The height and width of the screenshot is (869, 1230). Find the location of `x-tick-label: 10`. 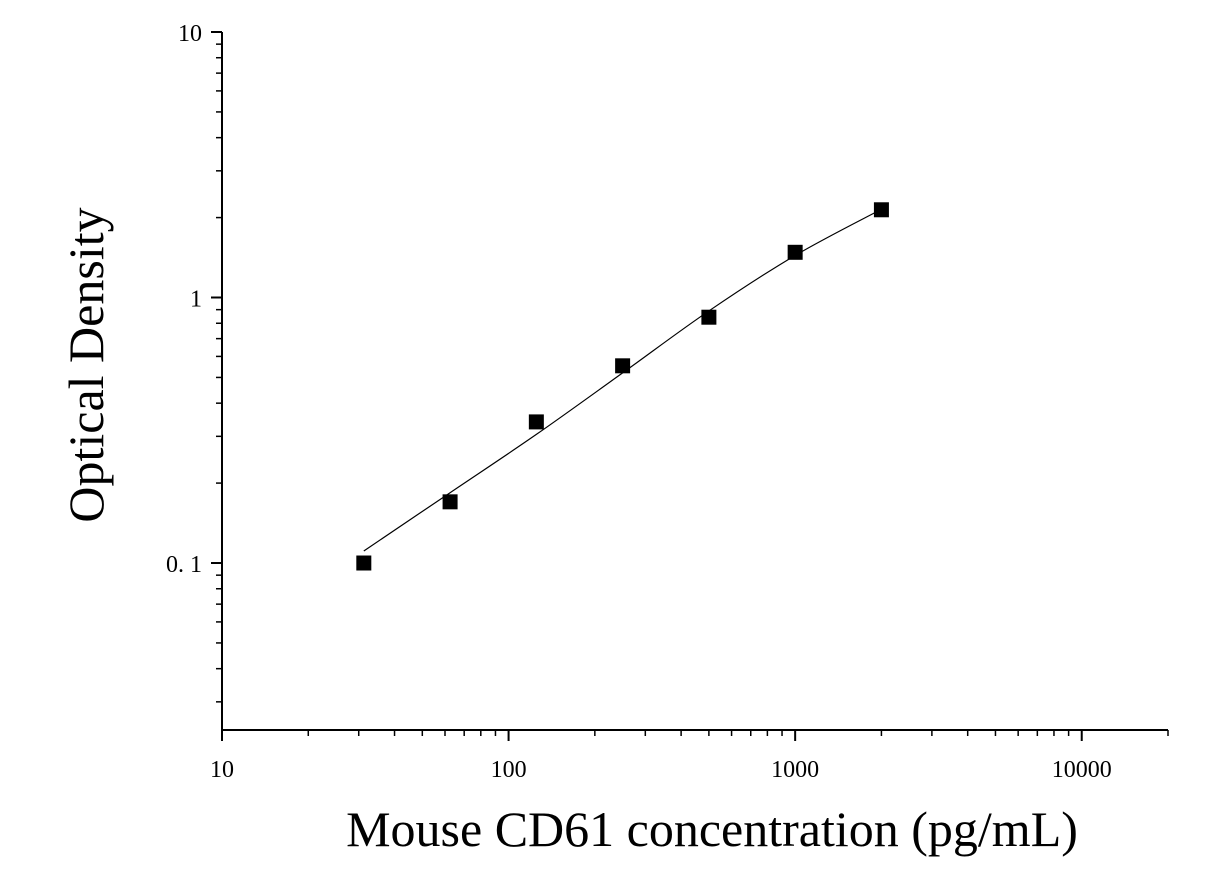

x-tick-label: 10 is located at coordinates (222, 770).